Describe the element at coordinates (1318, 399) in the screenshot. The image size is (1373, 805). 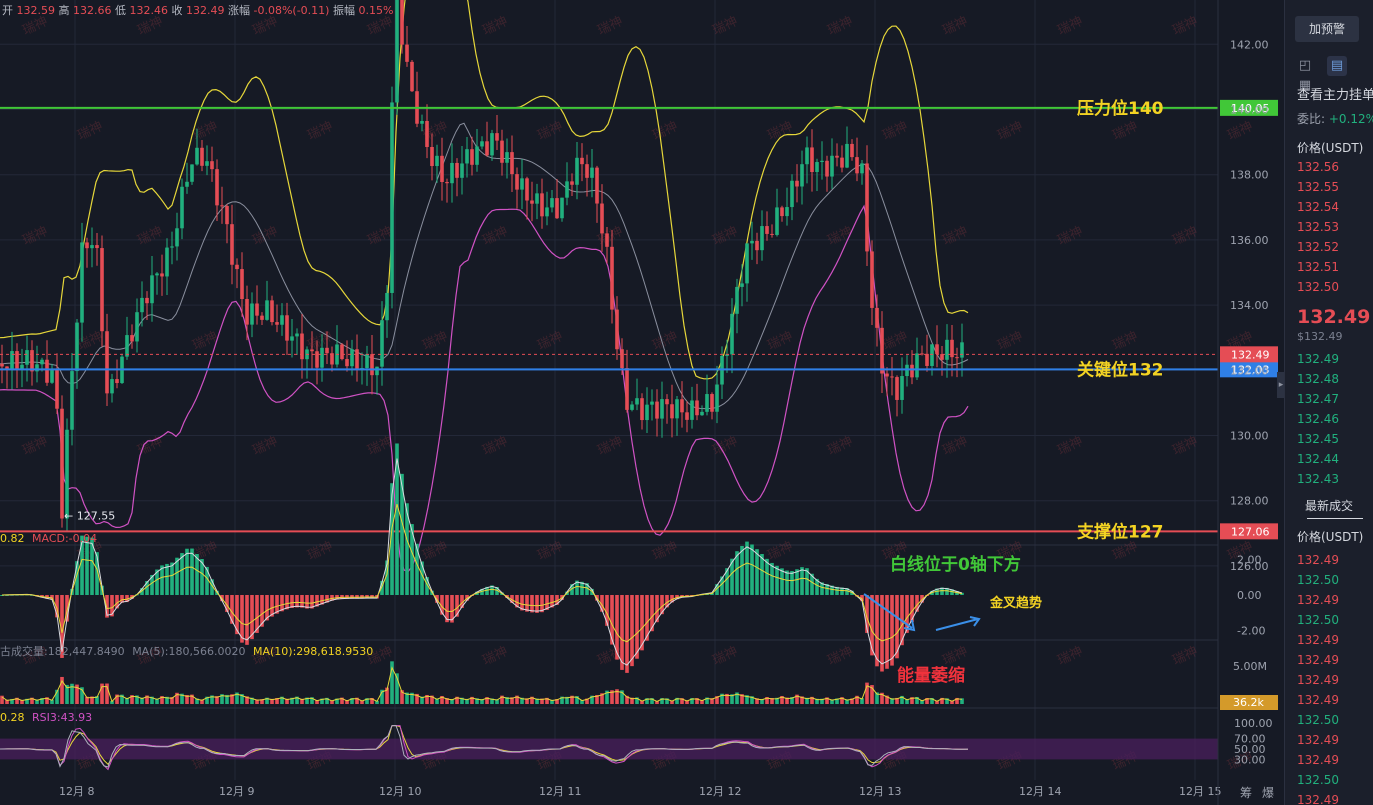
I see `bid-price: 132.47` at that location.